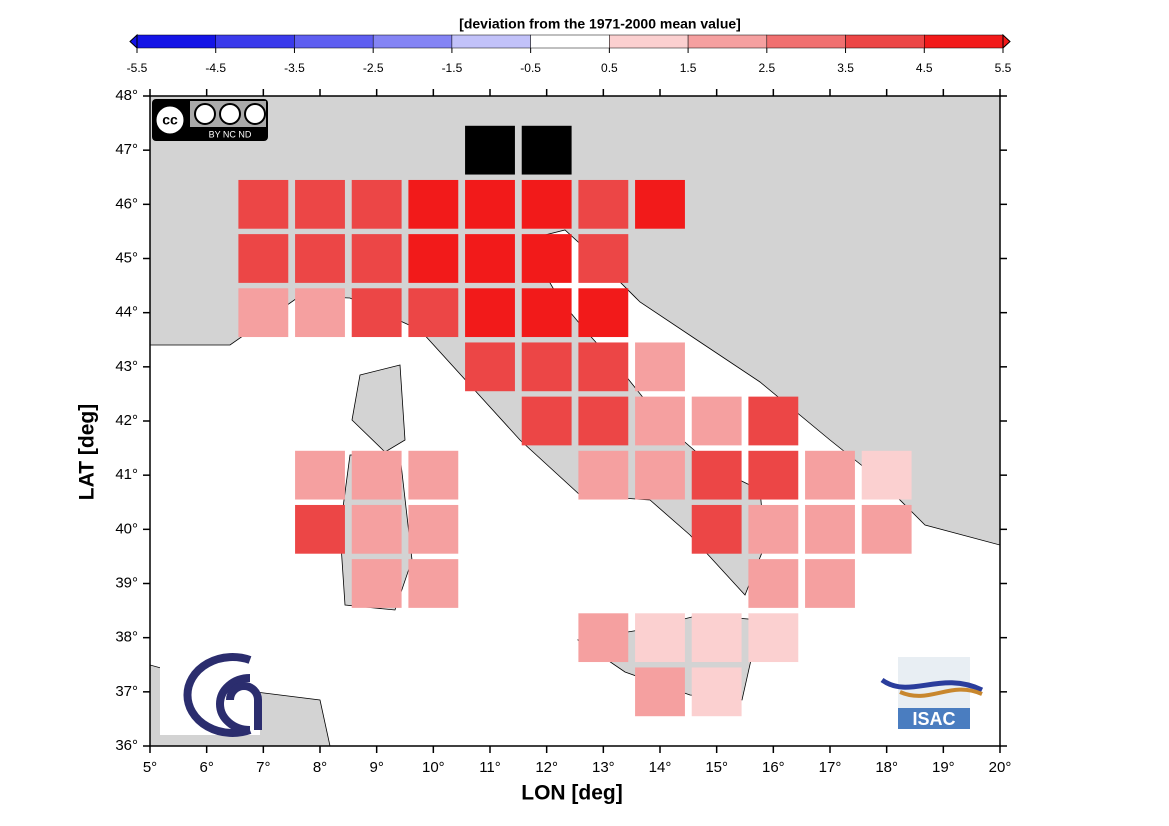 The width and height of the screenshot is (1169, 826). Describe the element at coordinates (126, 637) in the screenshot. I see `y-tick-label: 38°` at that location.